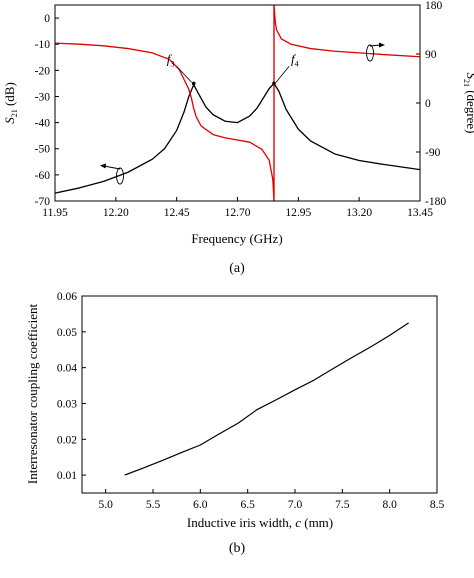  What do you see at coordinates (43, 45) in the screenshot?
I see `chart-a-left-y-tick-label: -10` at bounding box center [43, 45].